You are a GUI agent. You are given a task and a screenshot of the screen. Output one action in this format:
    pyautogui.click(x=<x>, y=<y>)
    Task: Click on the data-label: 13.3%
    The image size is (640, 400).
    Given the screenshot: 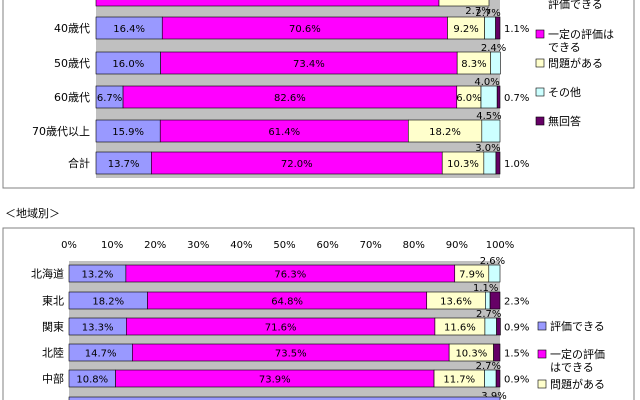 What is the action you would take?
    pyautogui.click(x=98, y=328)
    